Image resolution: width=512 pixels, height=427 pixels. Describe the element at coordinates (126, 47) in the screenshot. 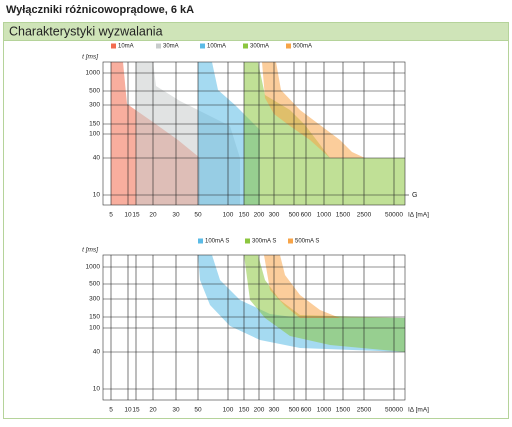

I see `legend-label: 10mA` at that location.